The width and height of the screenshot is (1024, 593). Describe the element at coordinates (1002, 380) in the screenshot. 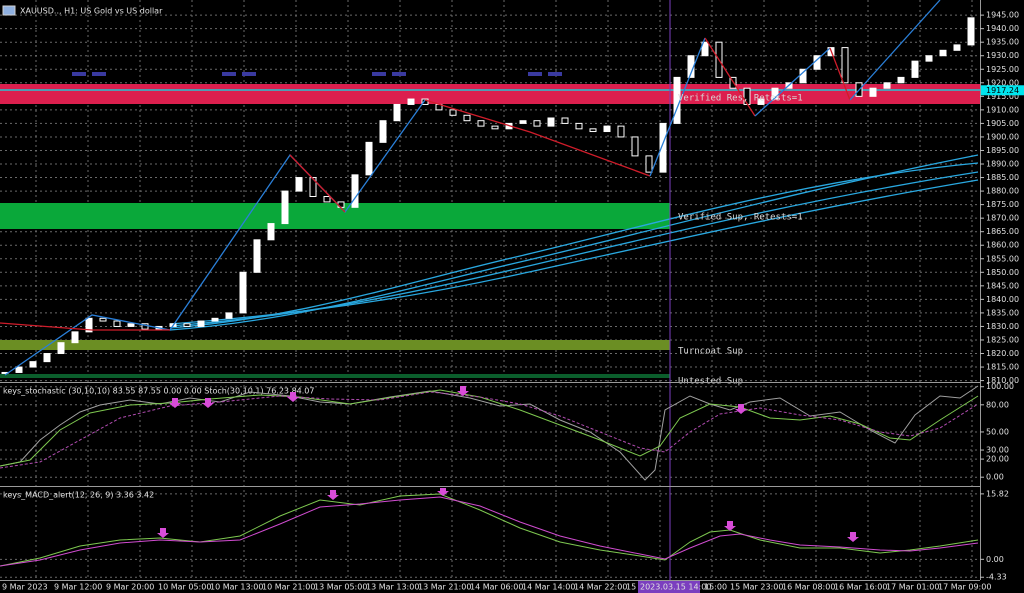

I see `y-tick-label: 1810.00` at that location.